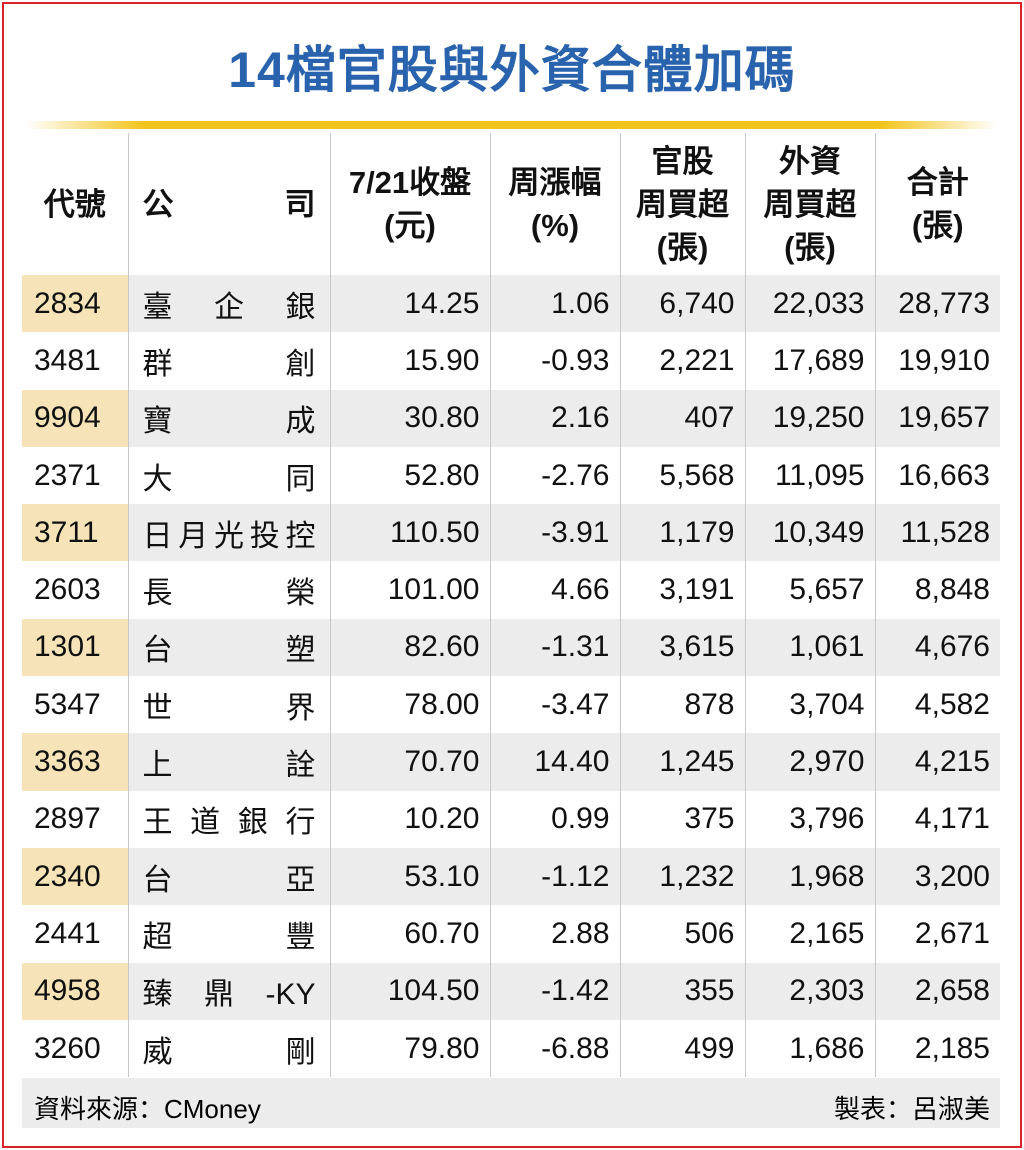  I want to click on value-cell: 3,704, so click(809, 705).